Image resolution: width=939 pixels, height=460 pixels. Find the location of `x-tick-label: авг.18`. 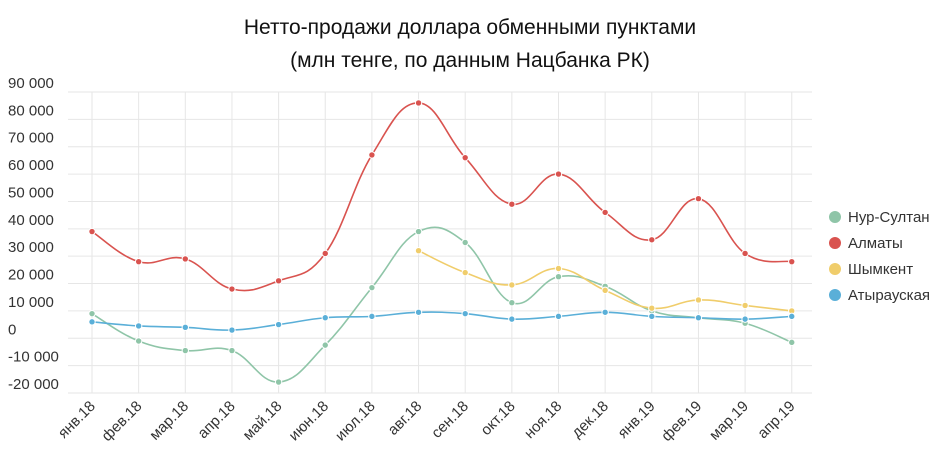

x-tick-label: авг.18 is located at coordinates (404, 418).